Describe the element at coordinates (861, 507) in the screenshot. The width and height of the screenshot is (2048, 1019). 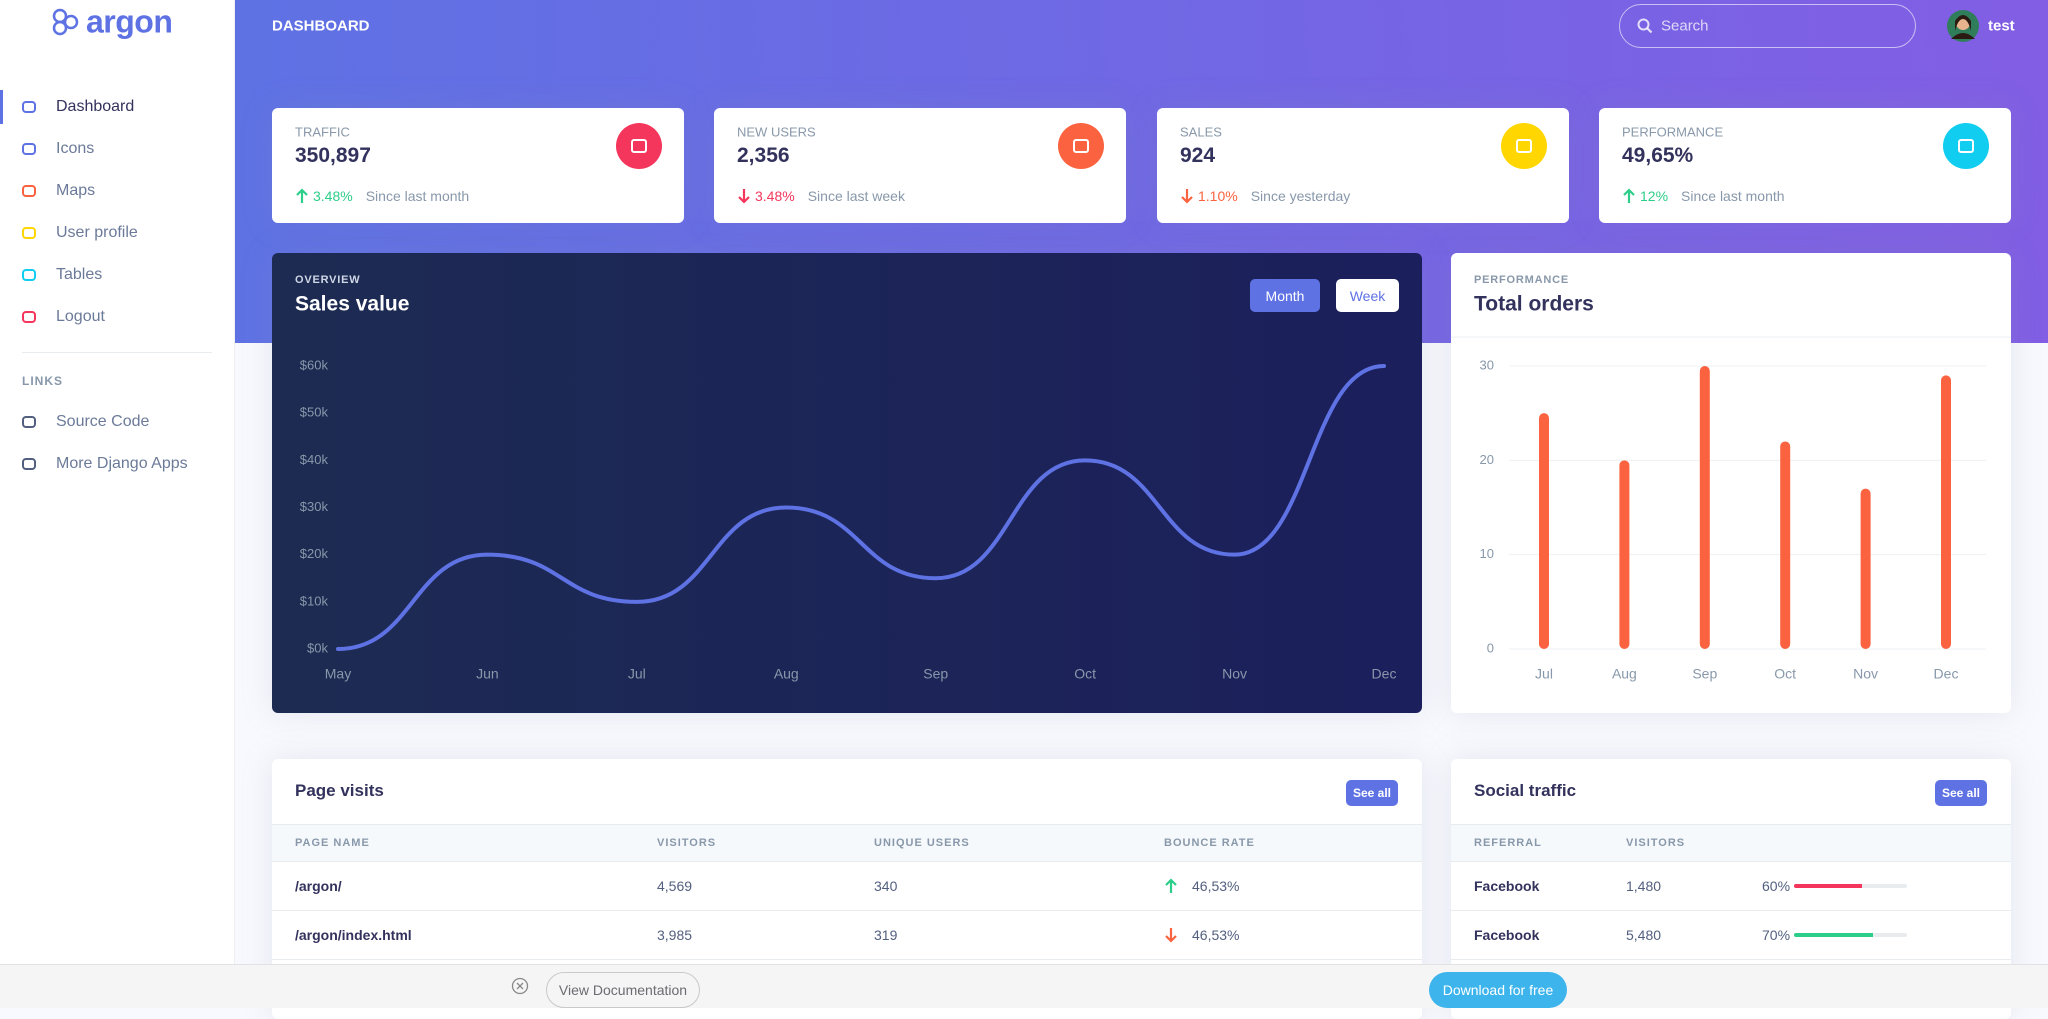
I see `sales-line` at that location.